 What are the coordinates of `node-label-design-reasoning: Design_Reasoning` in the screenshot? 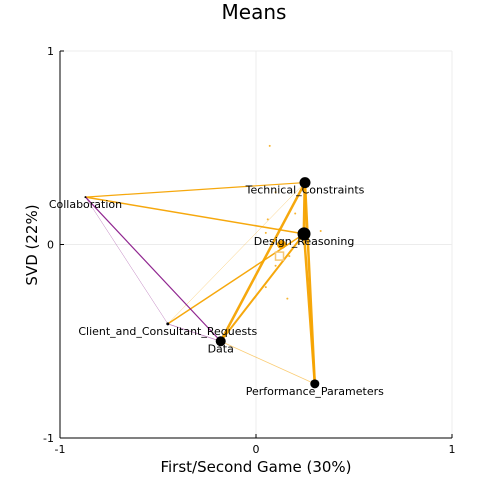 It's located at (304, 241).